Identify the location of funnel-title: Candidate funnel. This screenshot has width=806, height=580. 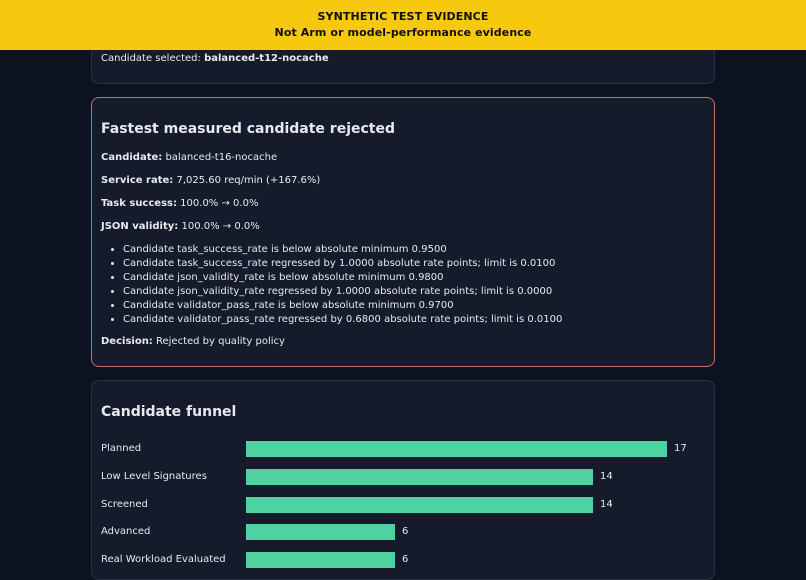
(169, 412).